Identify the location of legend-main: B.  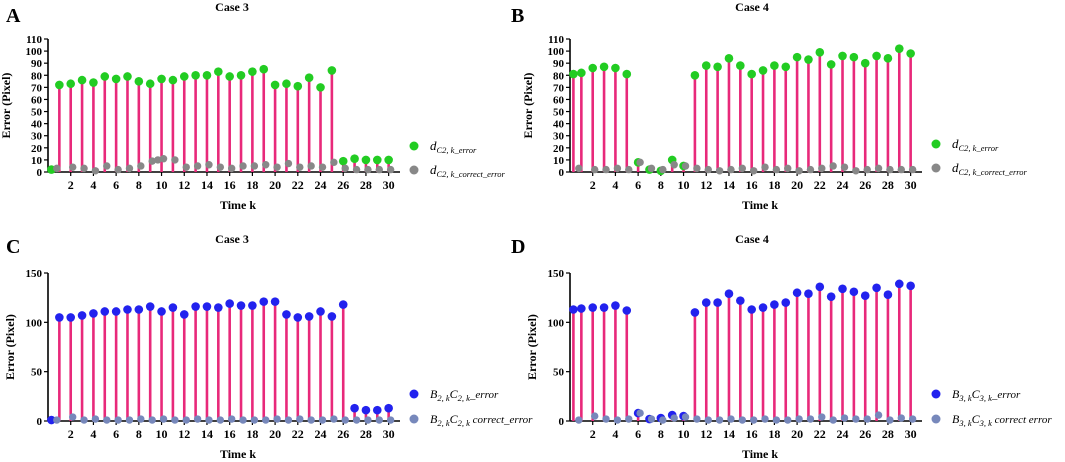
(956, 419).